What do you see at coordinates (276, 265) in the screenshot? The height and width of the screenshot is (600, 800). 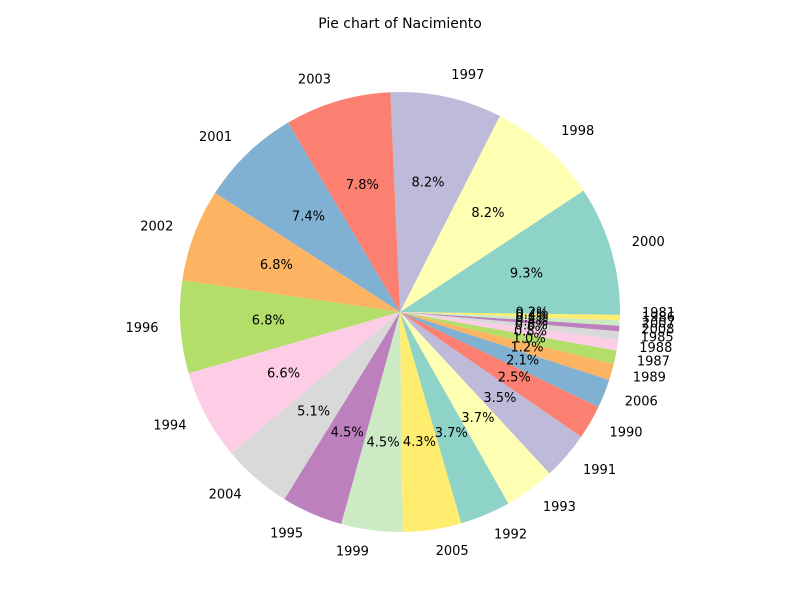 I see `pct-label-2002: 6.8%` at bounding box center [276, 265].